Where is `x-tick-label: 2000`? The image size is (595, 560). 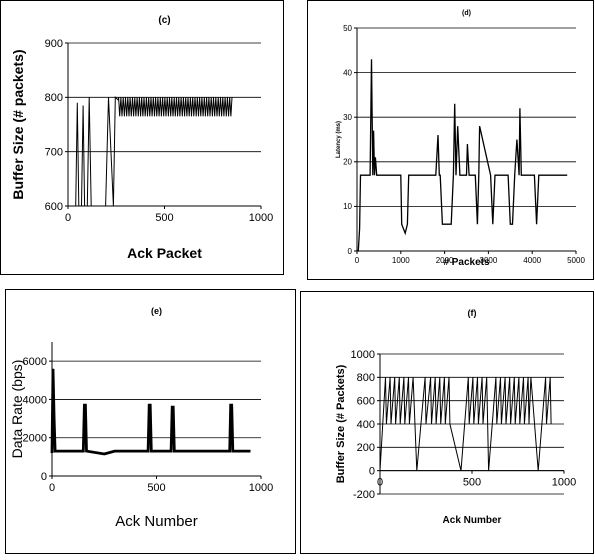 x-tick-label: 2000 is located at coordinates (445, 260).